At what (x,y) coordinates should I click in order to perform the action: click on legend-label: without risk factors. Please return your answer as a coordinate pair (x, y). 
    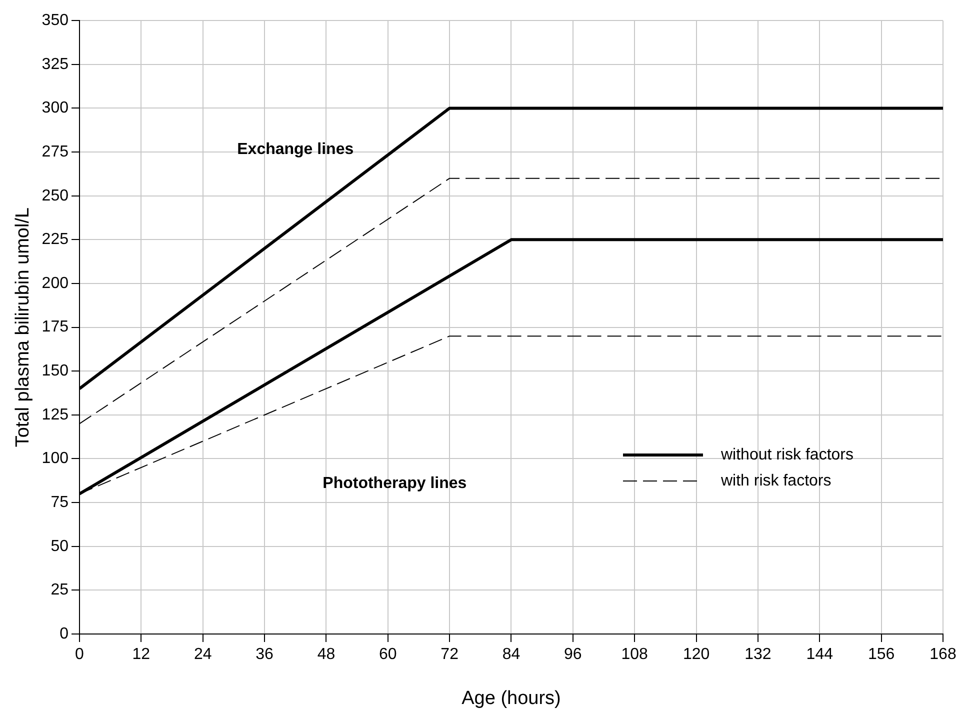
    Looking at the image, I should click on (787, 455).